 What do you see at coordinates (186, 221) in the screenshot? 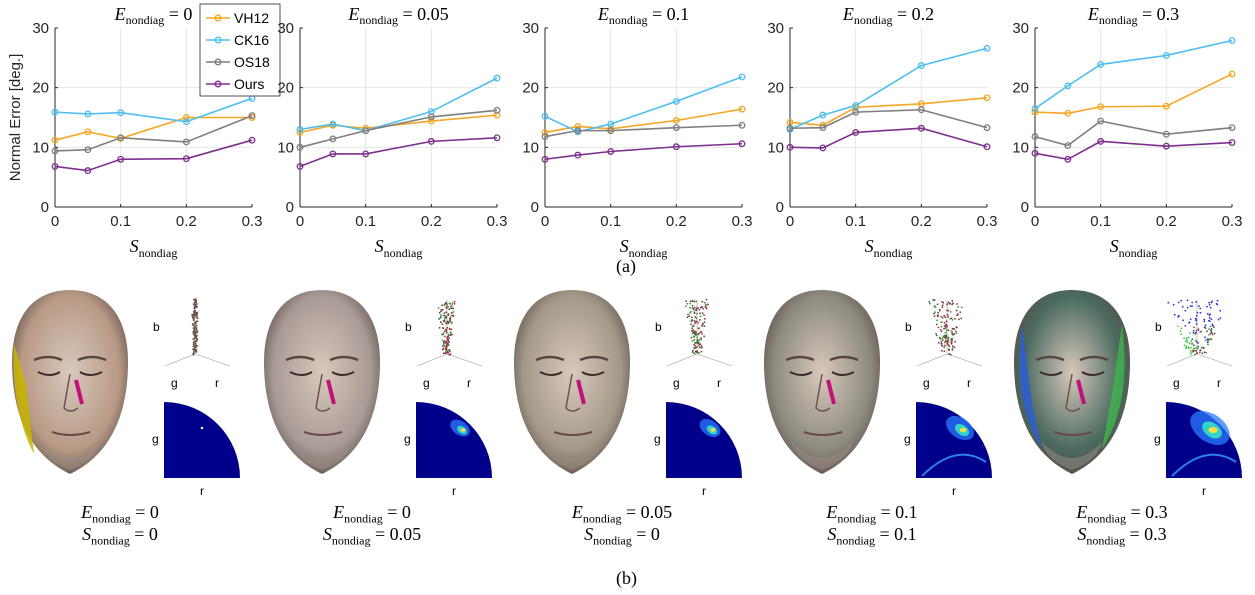
I see `x-tick-label: 0.2` at bounding box center [186, 221].